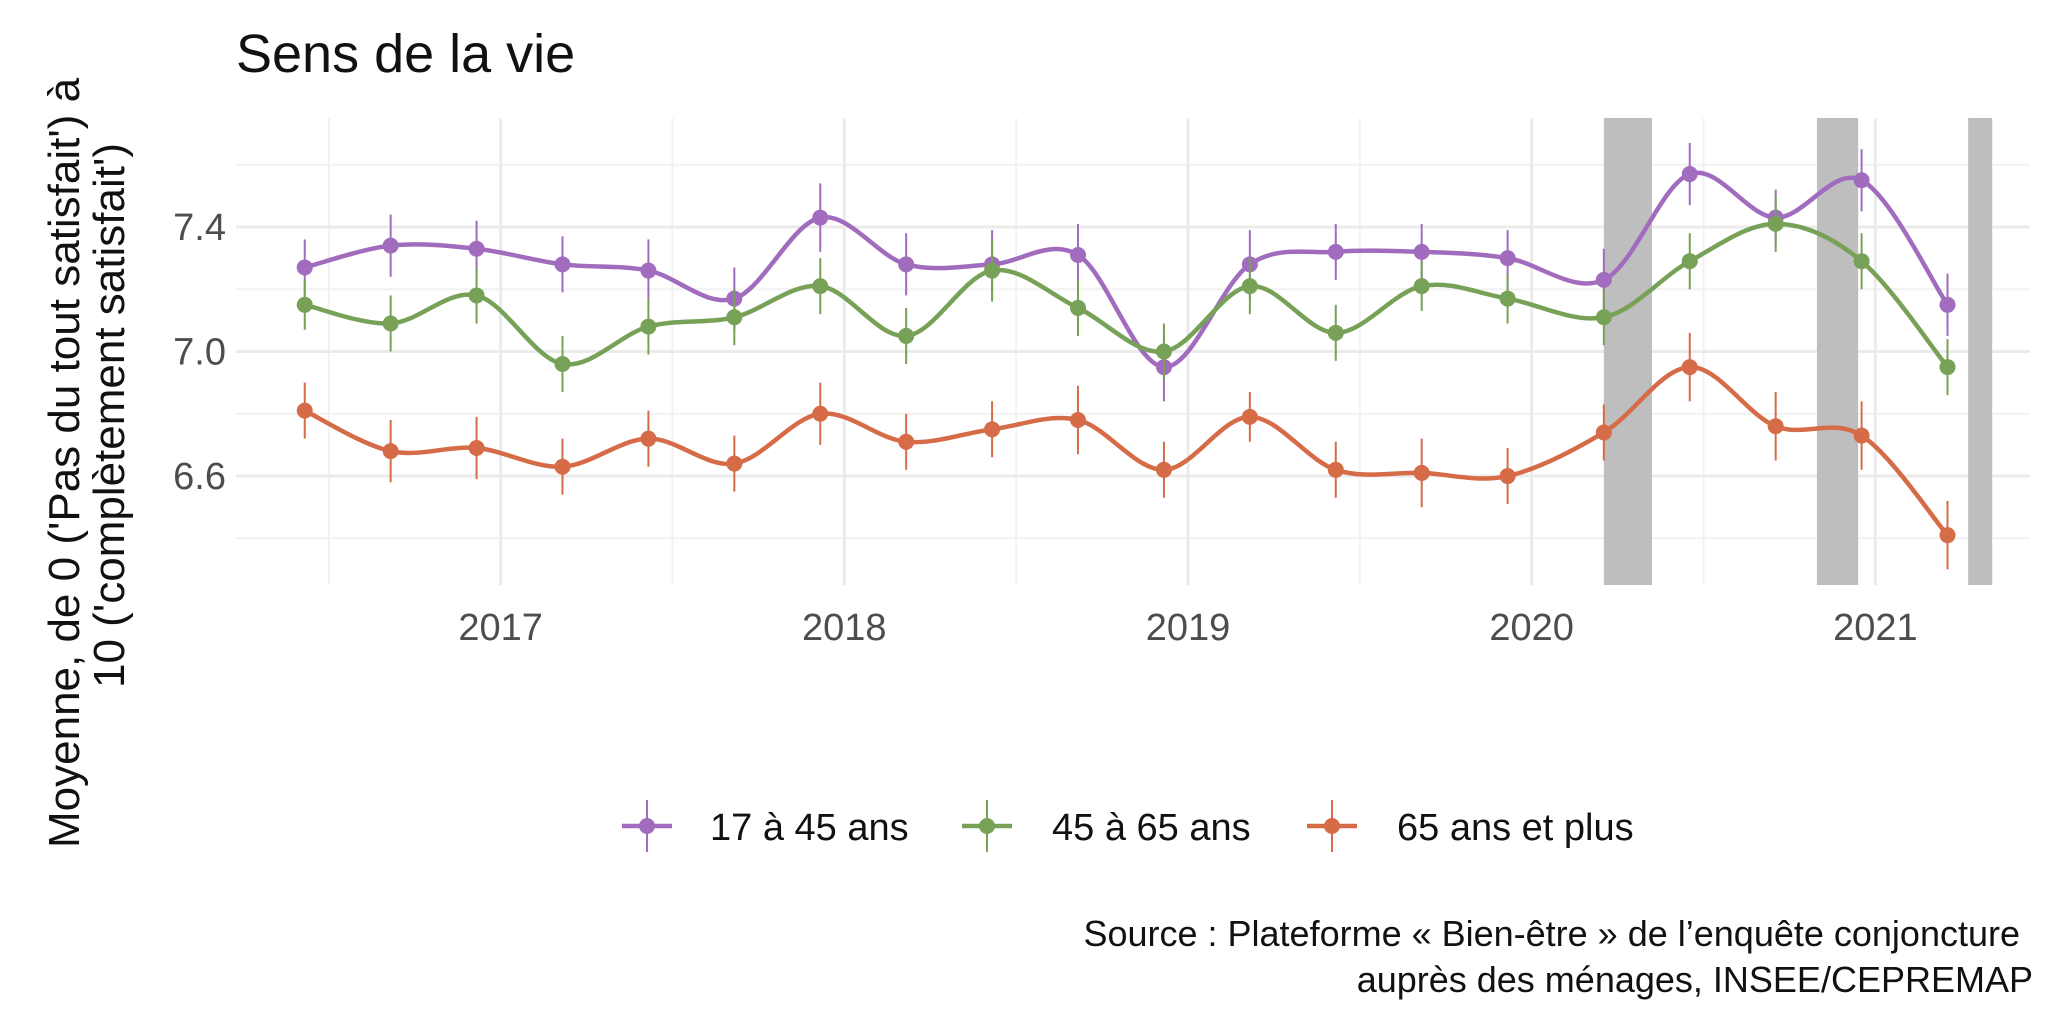 The width and height of the screenshot is (2048, 1024). Describe the element at coordinates (1798, 351) in the screenshot. I see `shaded-periods` at that location.